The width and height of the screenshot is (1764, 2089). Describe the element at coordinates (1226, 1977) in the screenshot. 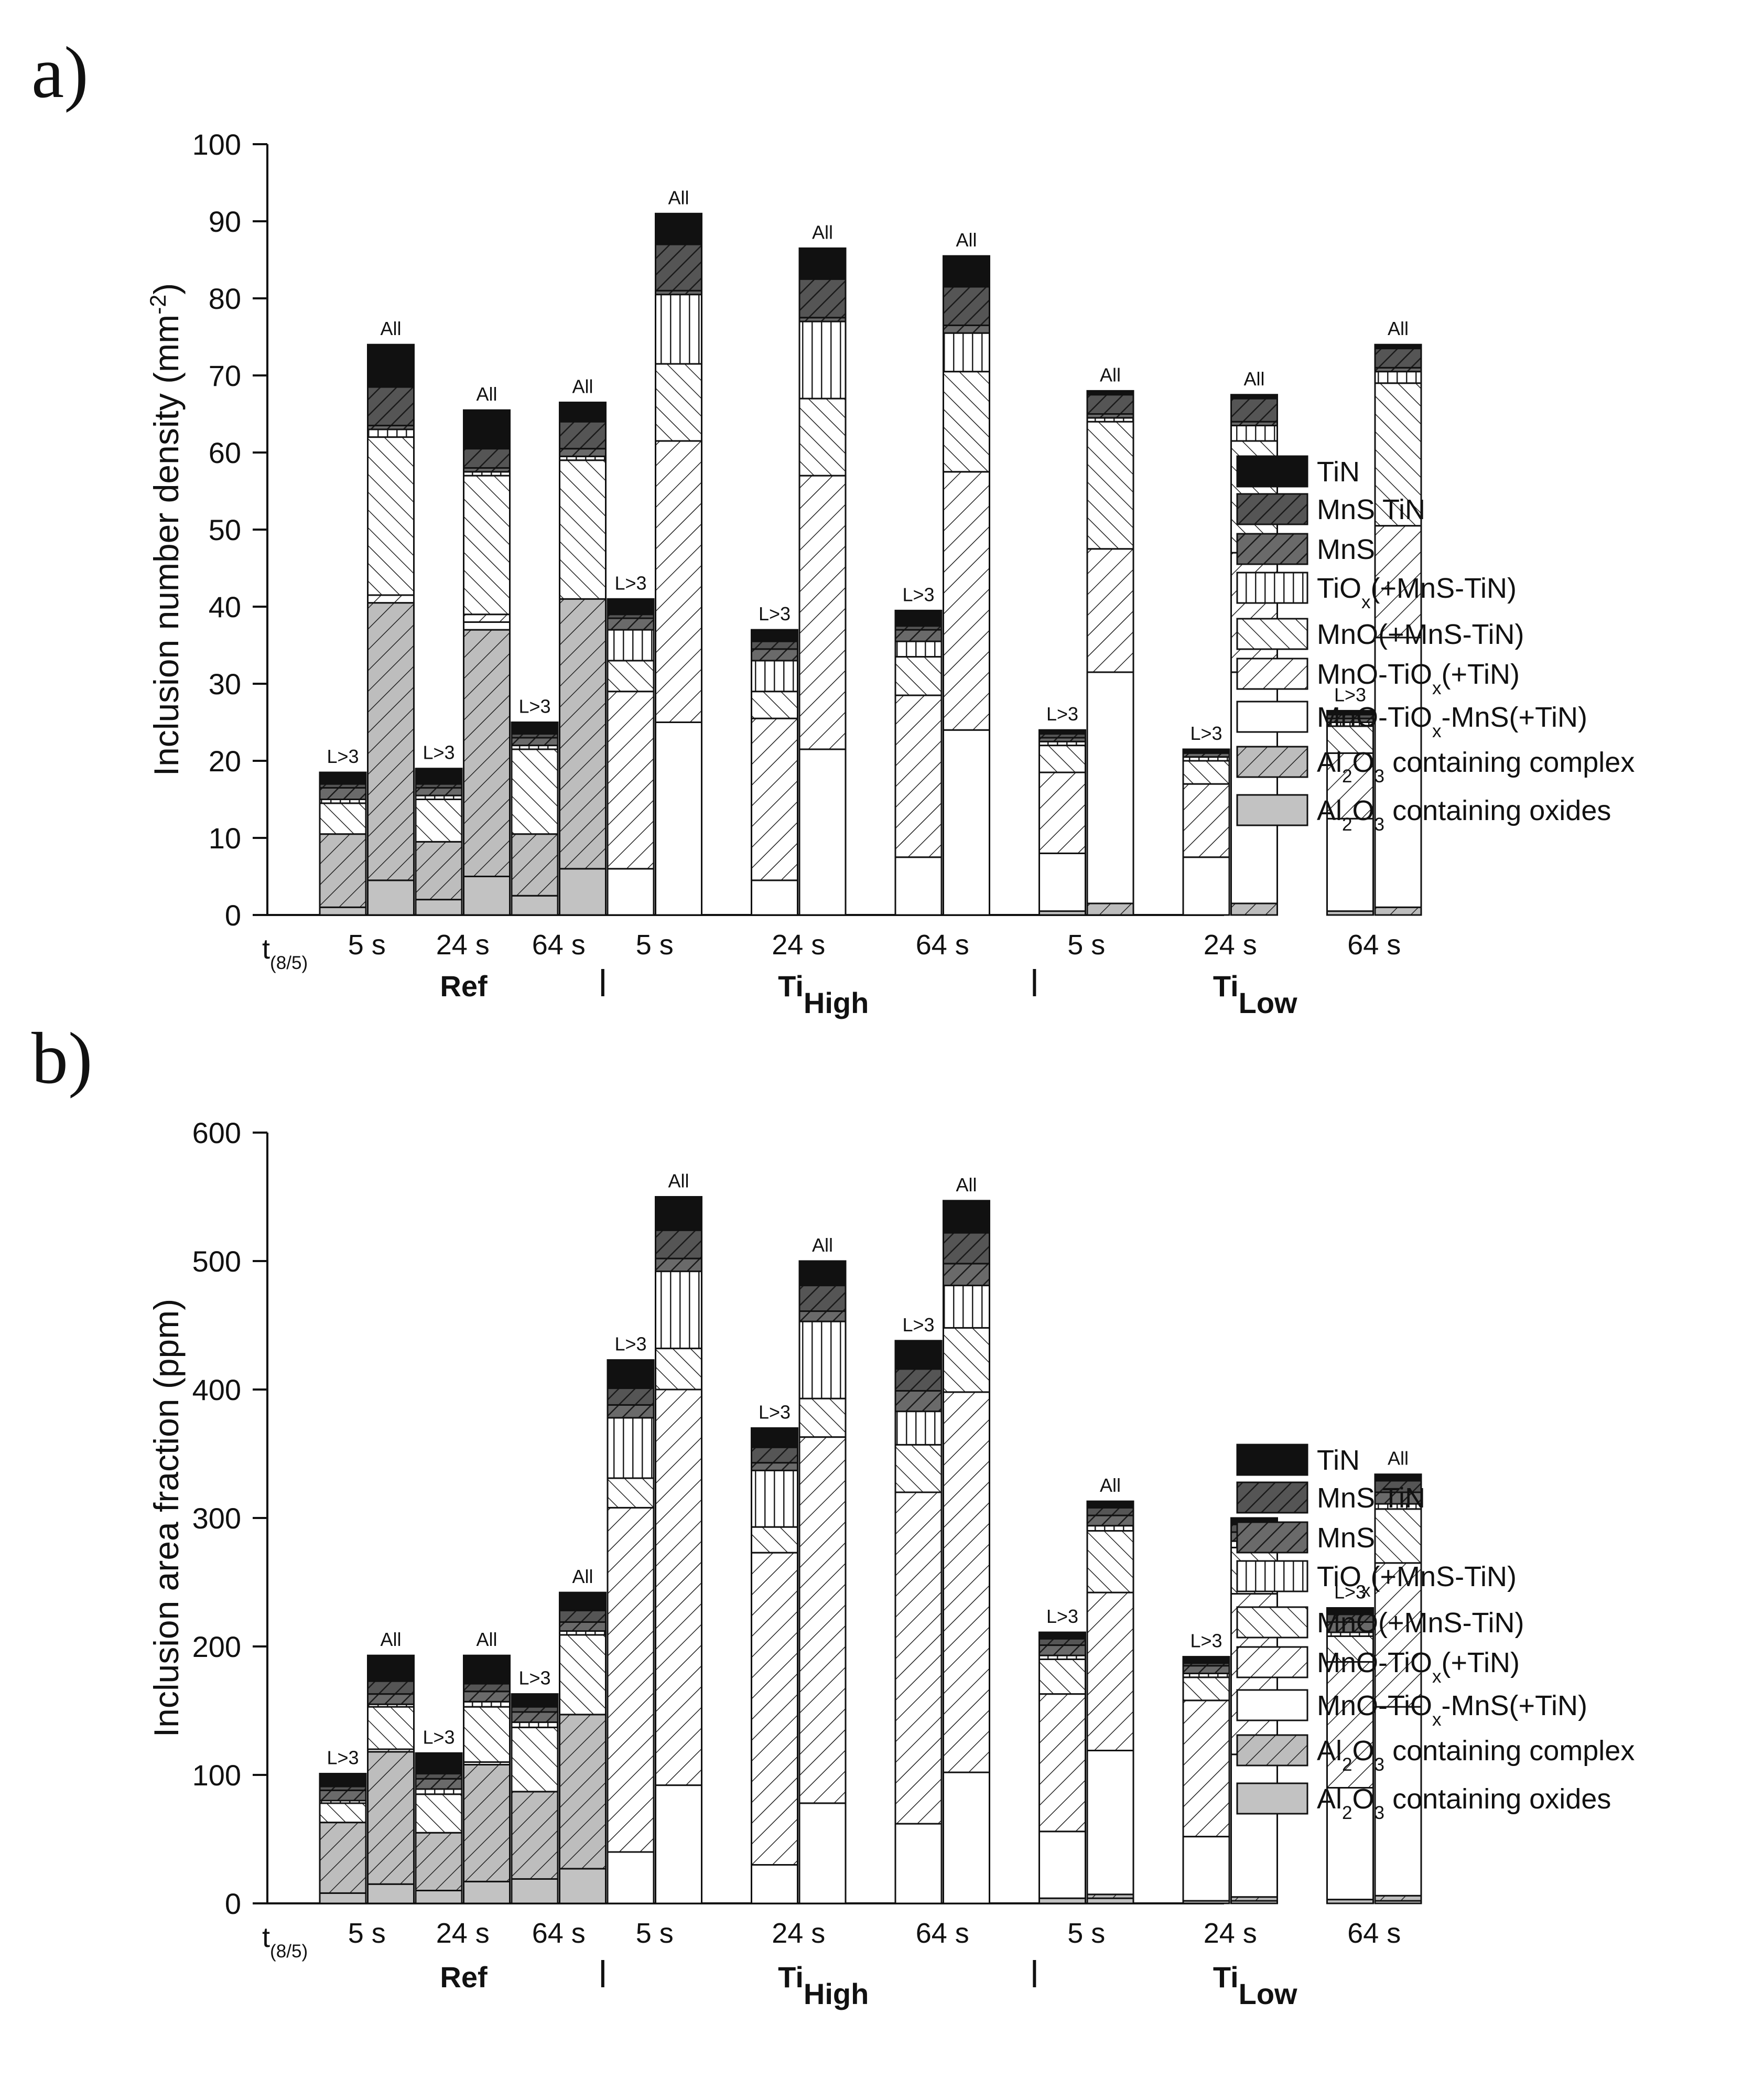

I see `group-label-main: Ti` at that location.